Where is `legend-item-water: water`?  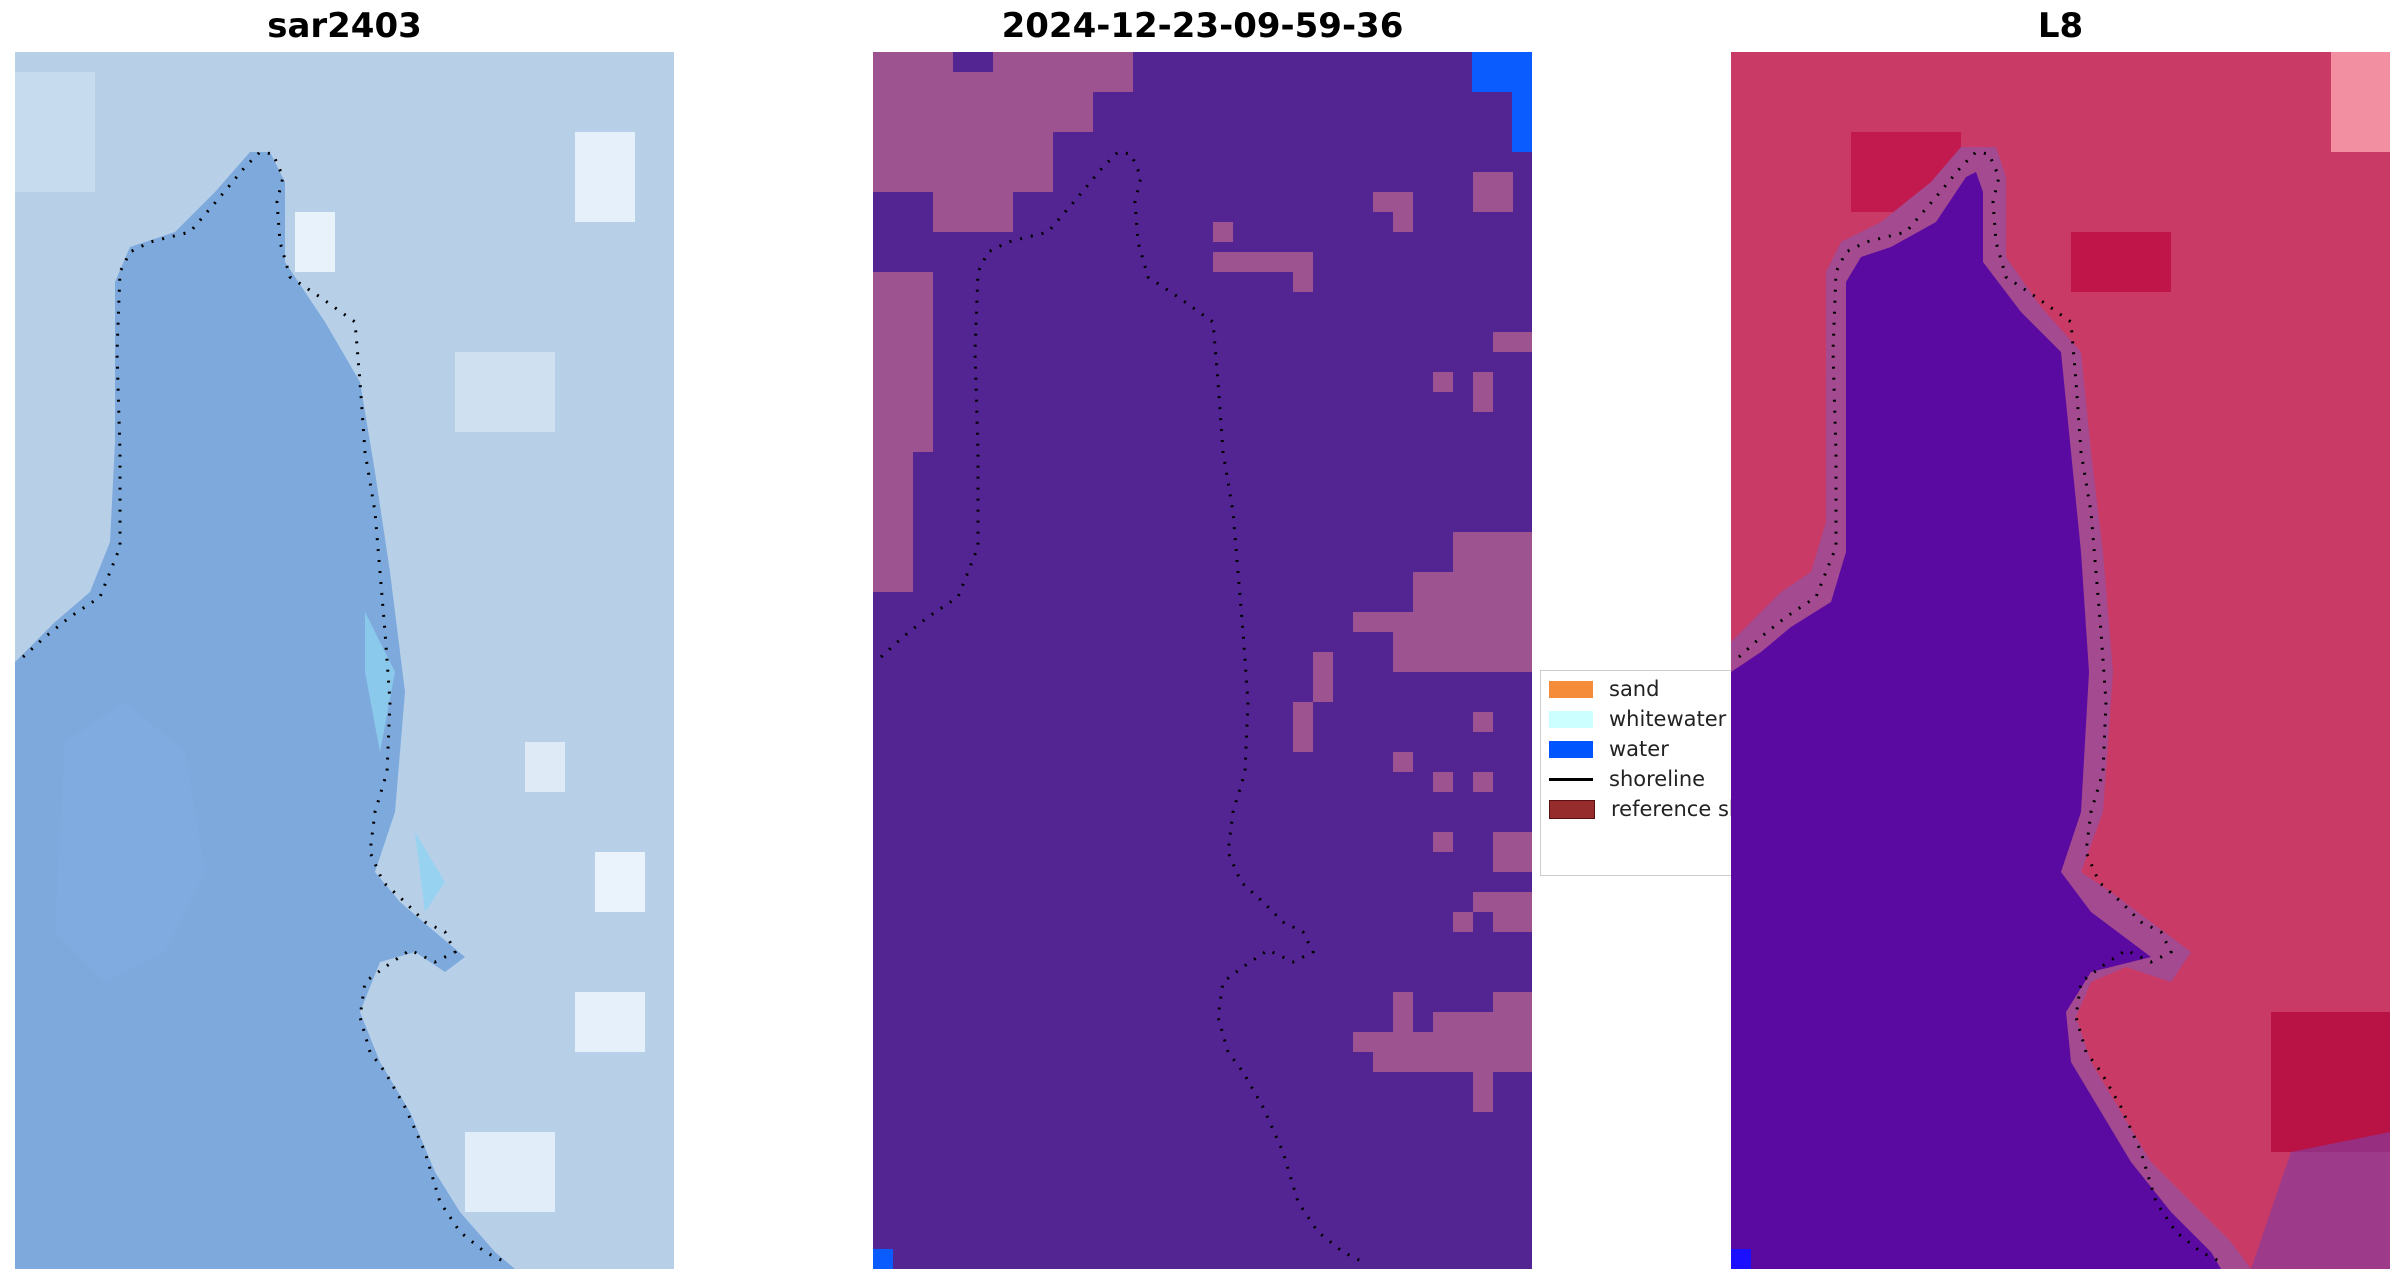
legend-item-water: water is located at coordinates (1609, 749).